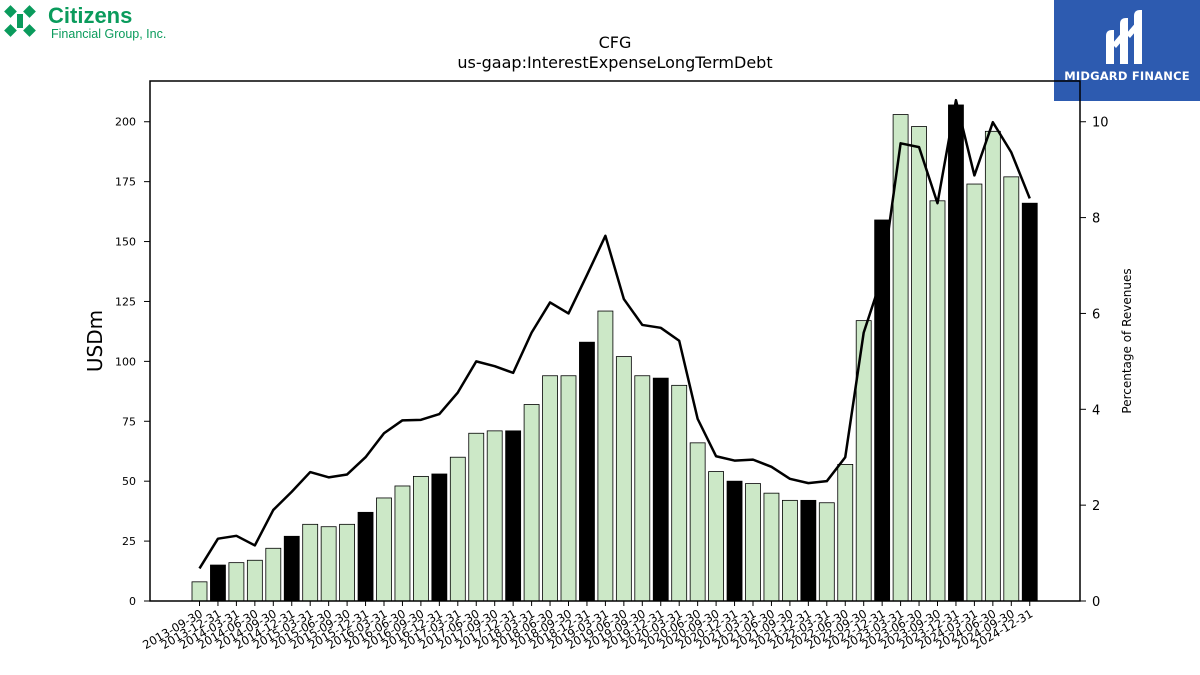  Describe the element at coordinates (129, 541) in the screenshot. I see `y-tick-label: 25` at that location.